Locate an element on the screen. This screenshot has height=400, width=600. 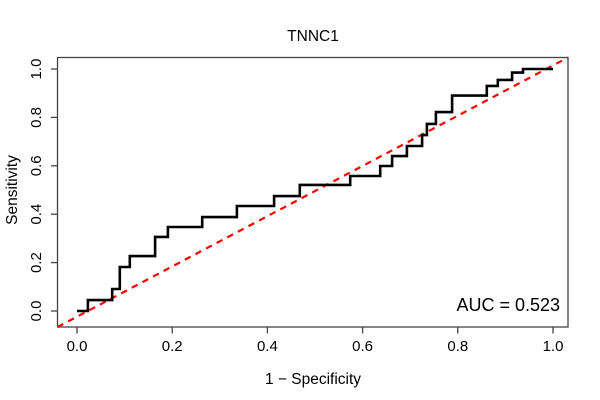
x-tick-label: 0.8 is located at coordinates (457, 346).